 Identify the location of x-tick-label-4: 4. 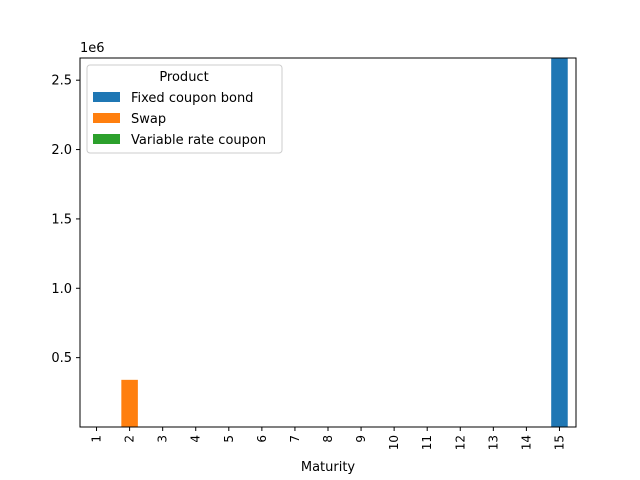
(196, 439).